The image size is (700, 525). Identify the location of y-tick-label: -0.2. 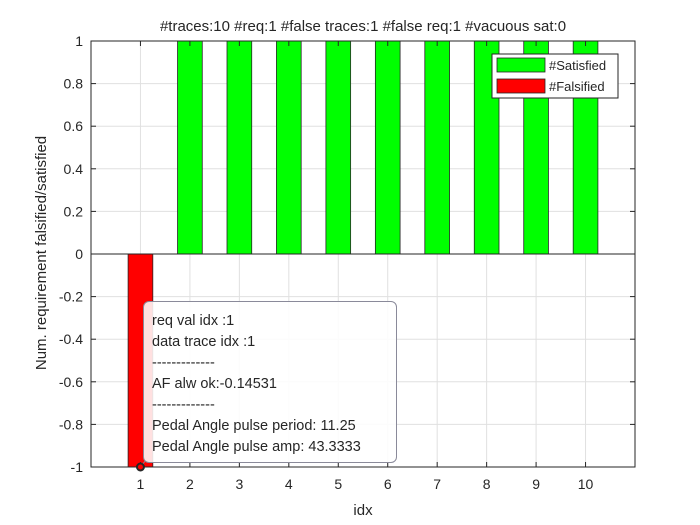
(71, 297).